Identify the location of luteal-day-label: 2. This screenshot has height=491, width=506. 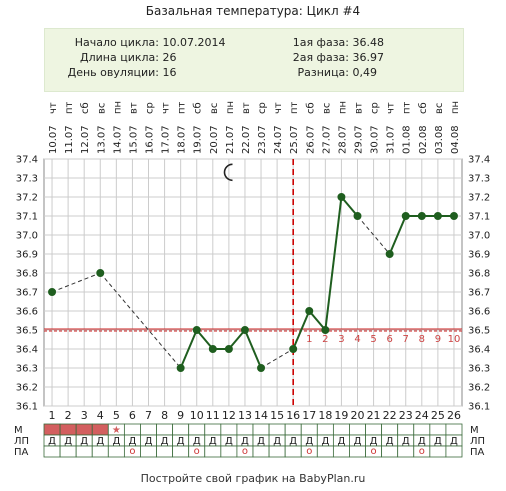
(325, 339).